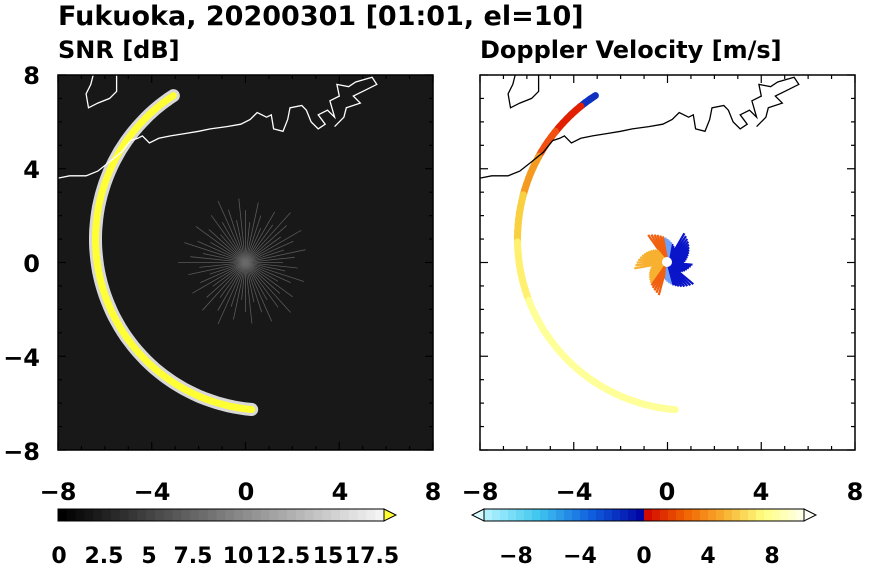  Describe the element at coordinates (321, 16) in the screenshot. I see `figure-title: Fukuoka, 20200301 [01:01, el=10]` at that location.